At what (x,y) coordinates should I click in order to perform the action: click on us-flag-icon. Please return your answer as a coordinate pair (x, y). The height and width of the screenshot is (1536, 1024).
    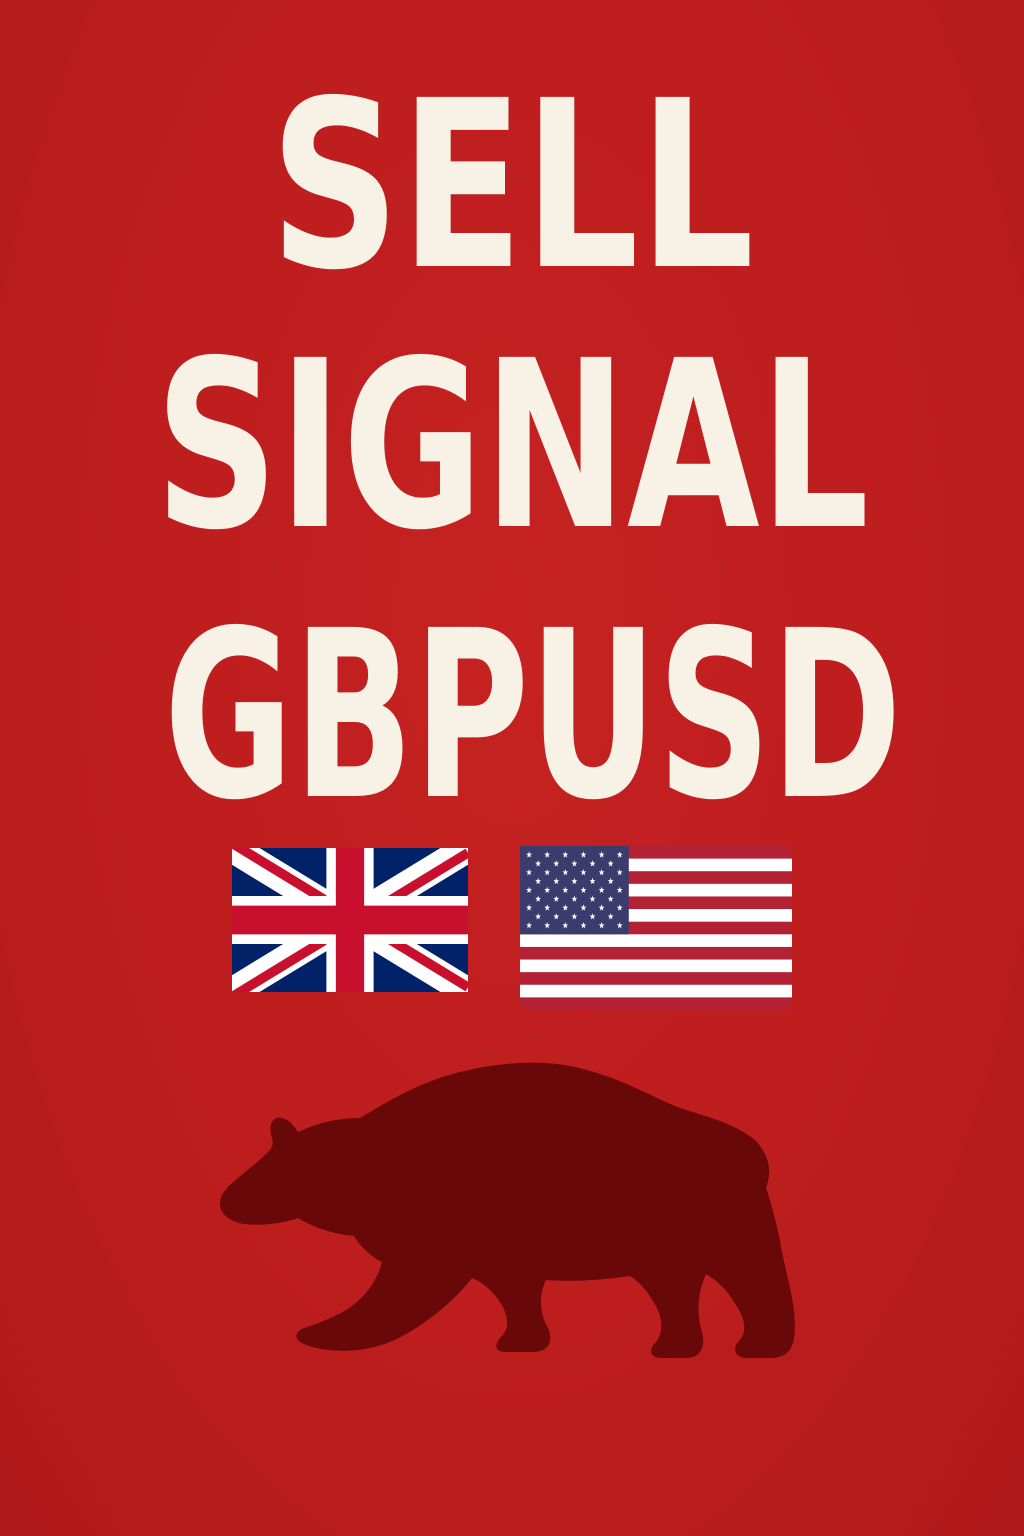
    Looking at the image, I should click on (656, 928).